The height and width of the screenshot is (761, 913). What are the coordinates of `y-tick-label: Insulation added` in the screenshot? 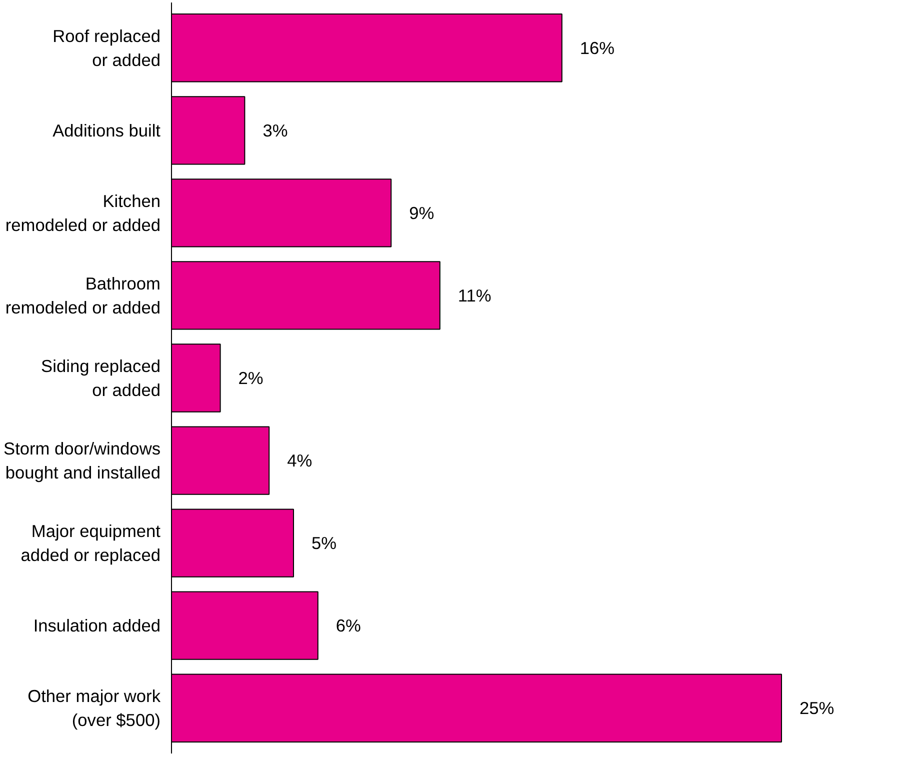 It's located at (97, 626).